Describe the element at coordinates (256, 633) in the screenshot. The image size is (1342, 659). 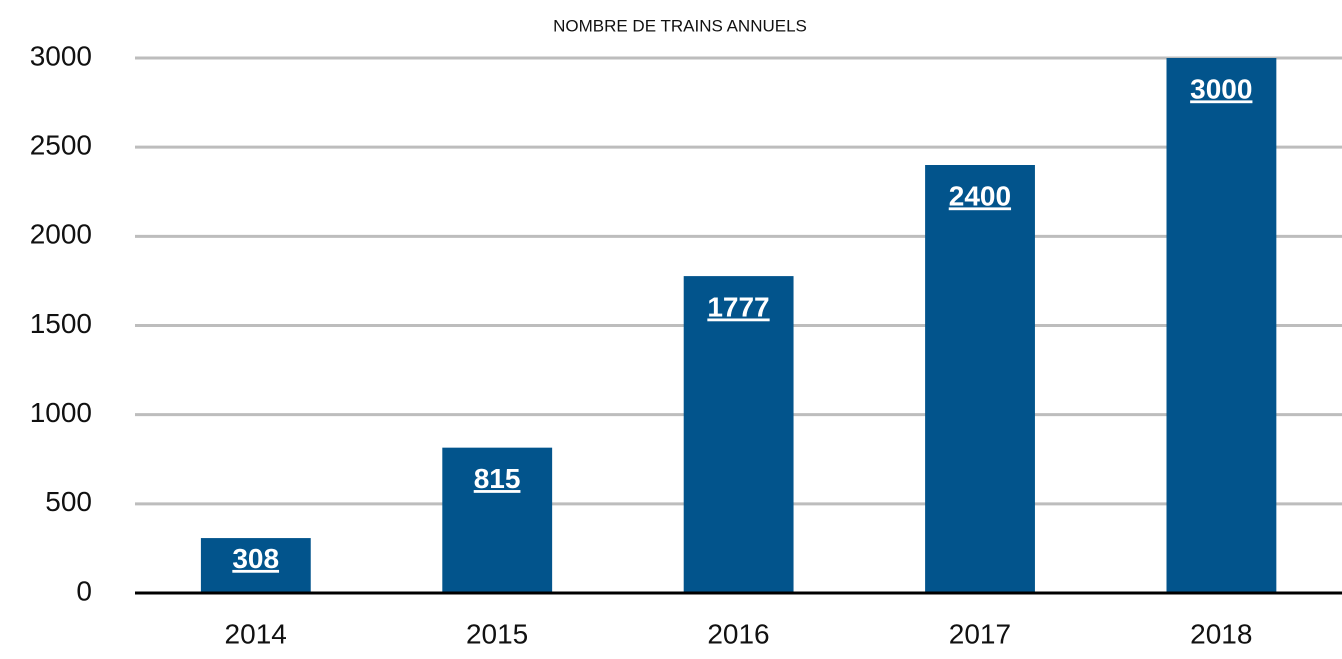
I see `x-tick-label: 2014` at that location.